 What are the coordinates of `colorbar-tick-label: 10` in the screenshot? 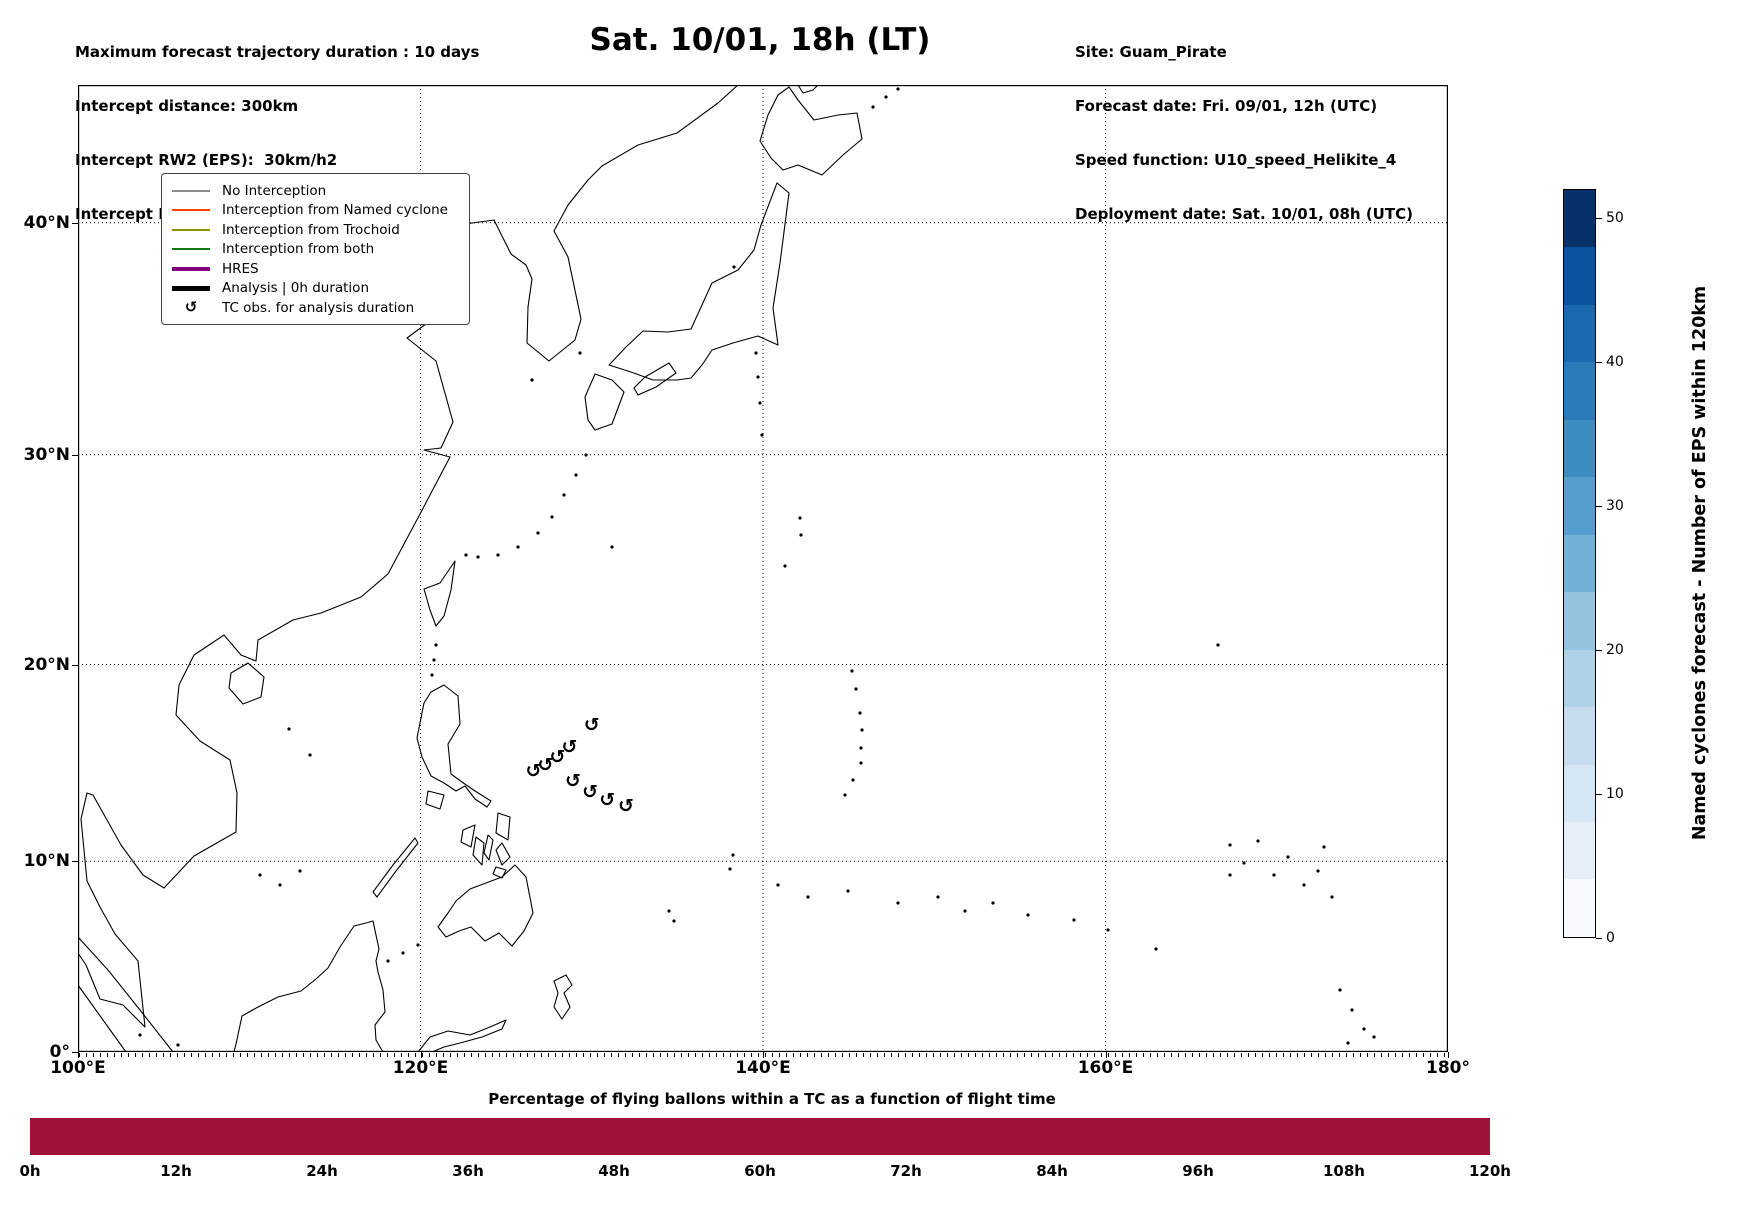 It's located at (1615, 793).